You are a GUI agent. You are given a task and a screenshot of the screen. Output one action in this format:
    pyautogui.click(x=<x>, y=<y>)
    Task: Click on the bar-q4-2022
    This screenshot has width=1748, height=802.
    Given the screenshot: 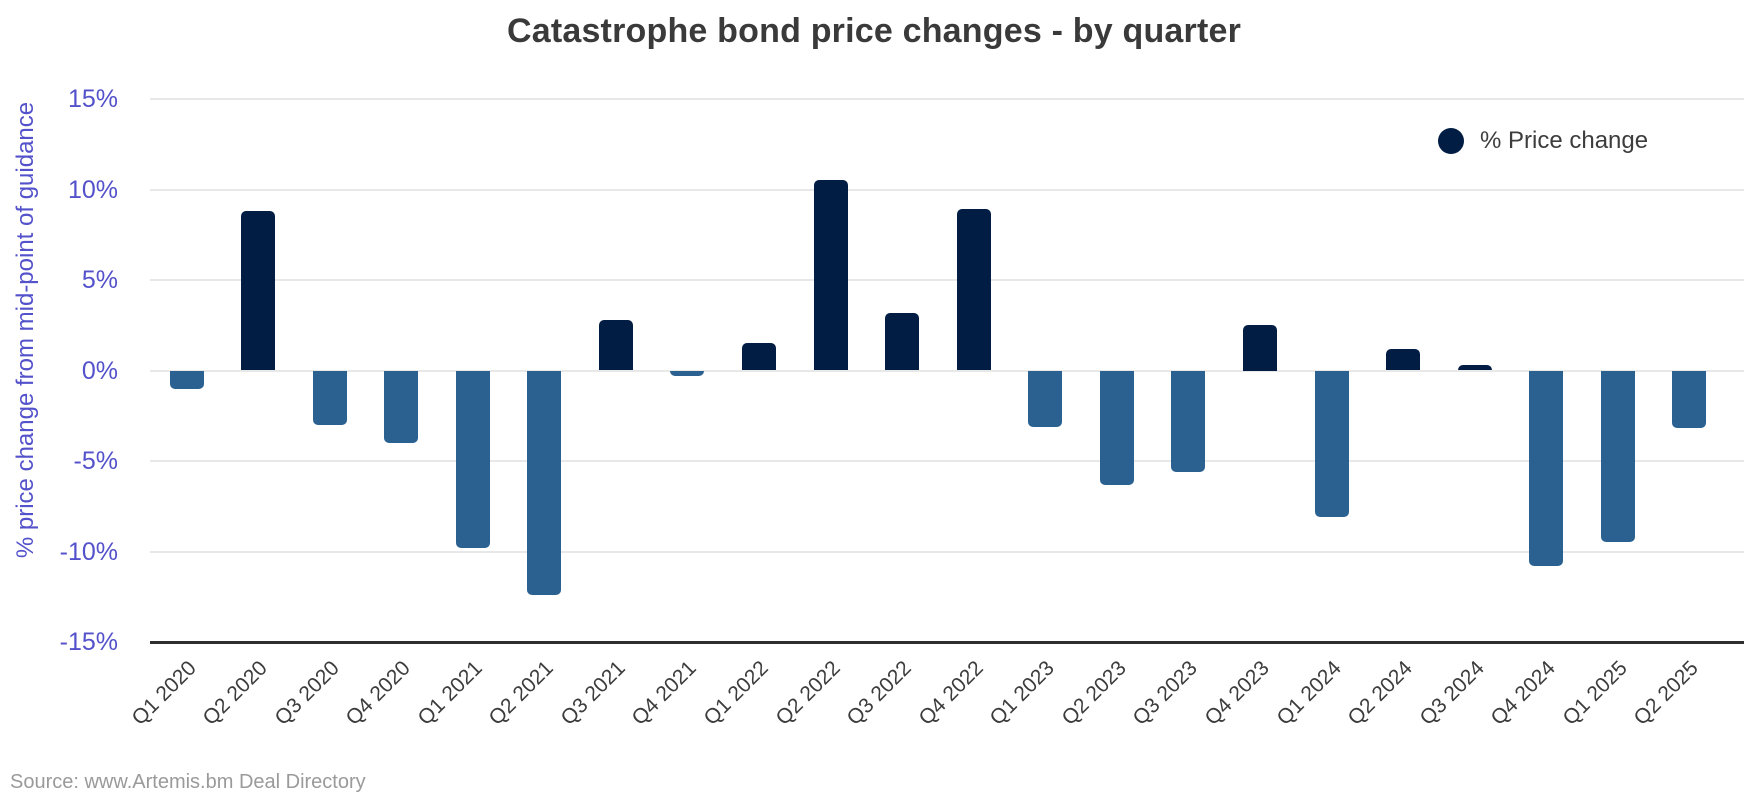 What is the action you would take?
    pyautogui.click(x=973, y=290)
    